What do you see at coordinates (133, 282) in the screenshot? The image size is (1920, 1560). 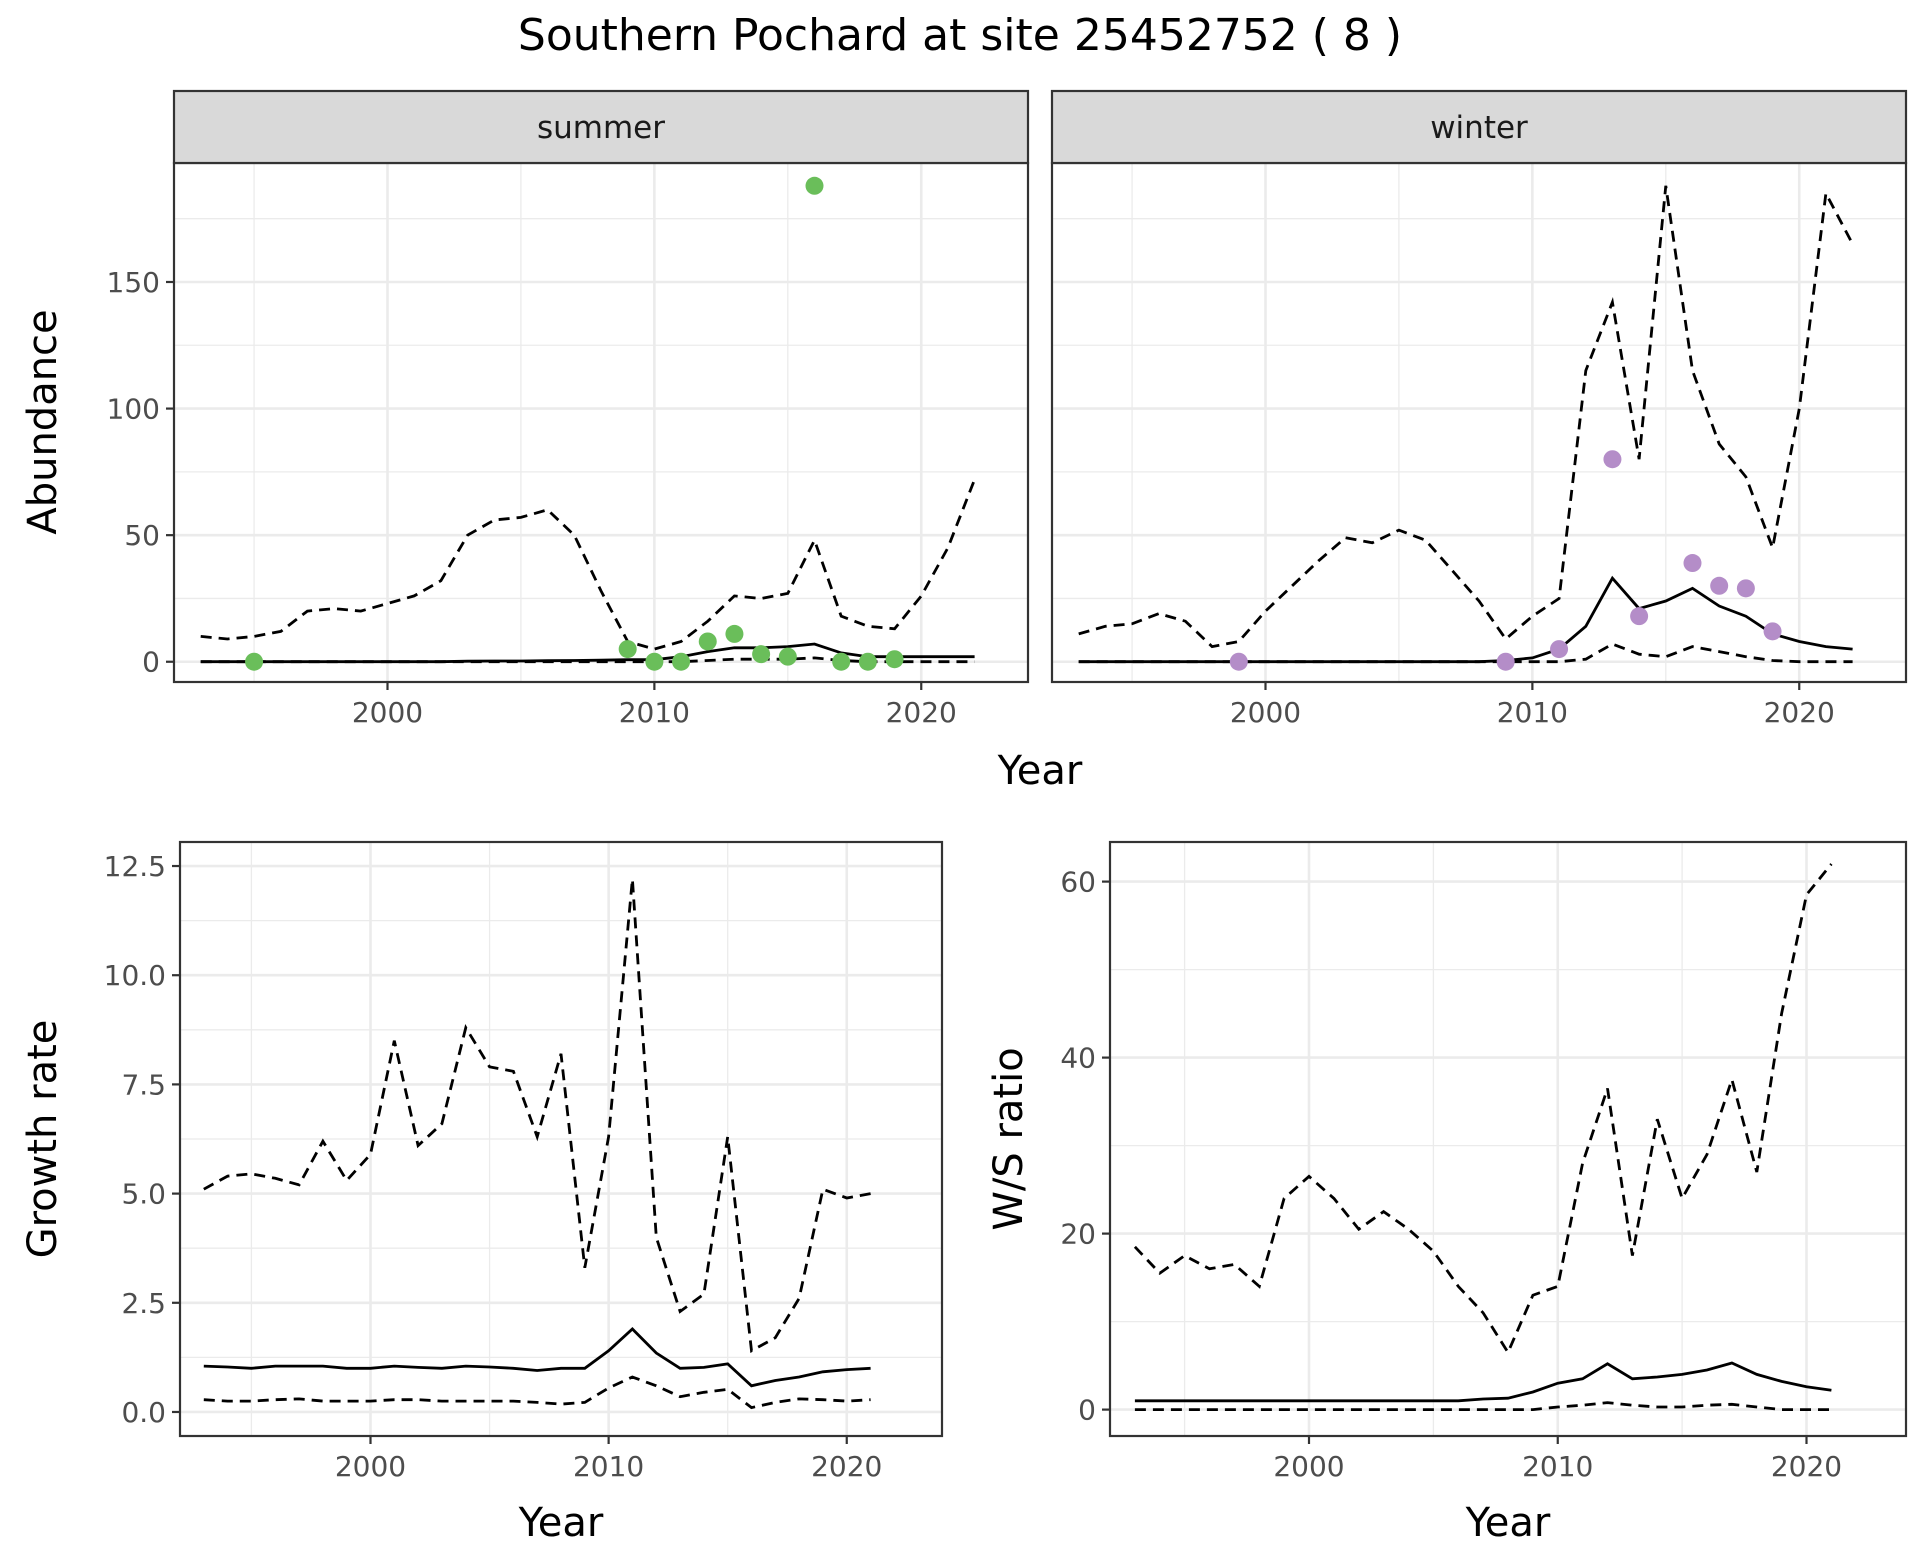 I see `abundance-summer-y-tick-label: 150` at bounding box center [133, 282].